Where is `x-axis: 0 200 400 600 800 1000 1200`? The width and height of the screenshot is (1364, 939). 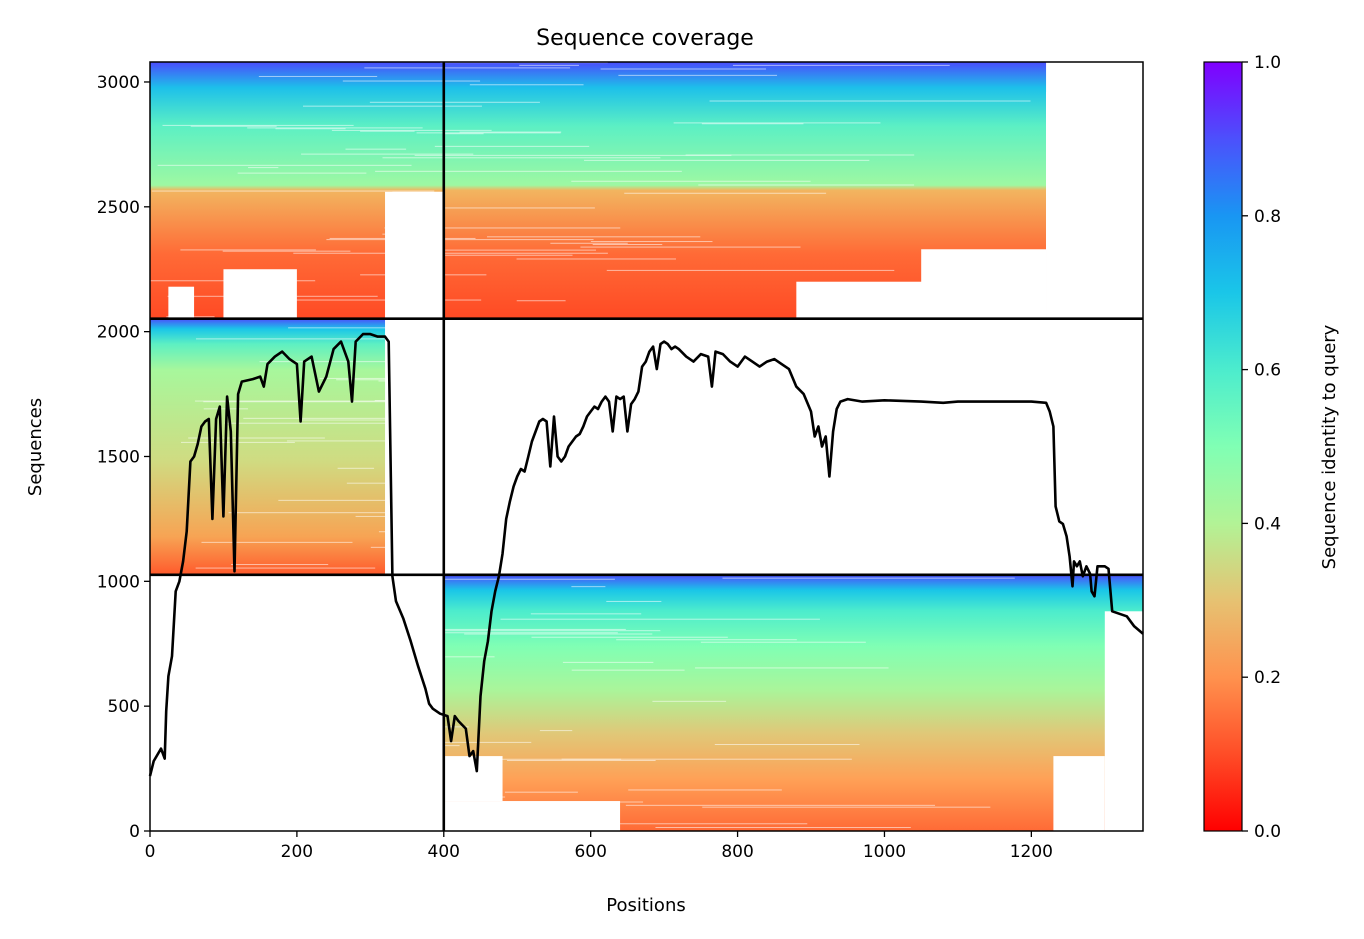 x-axis: 0 200 400 600 800 1000 1200 is located at coordinates (599, 846).